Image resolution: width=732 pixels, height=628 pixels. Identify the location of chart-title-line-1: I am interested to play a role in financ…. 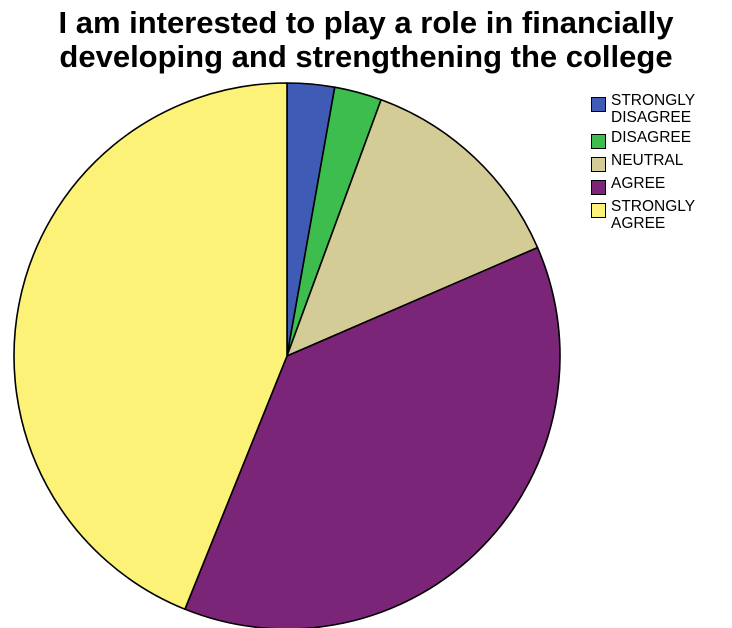
(366, 22).